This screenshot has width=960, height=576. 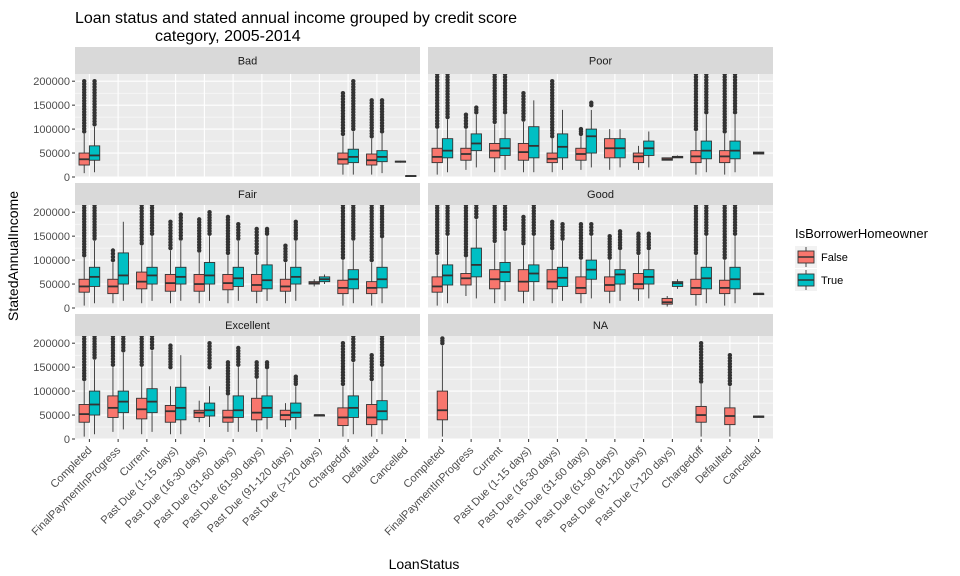 What do you see at coordinates (51, 392) in the screenshot?
I see `y-tick-label: 100000` at bounding box center [51, 392].